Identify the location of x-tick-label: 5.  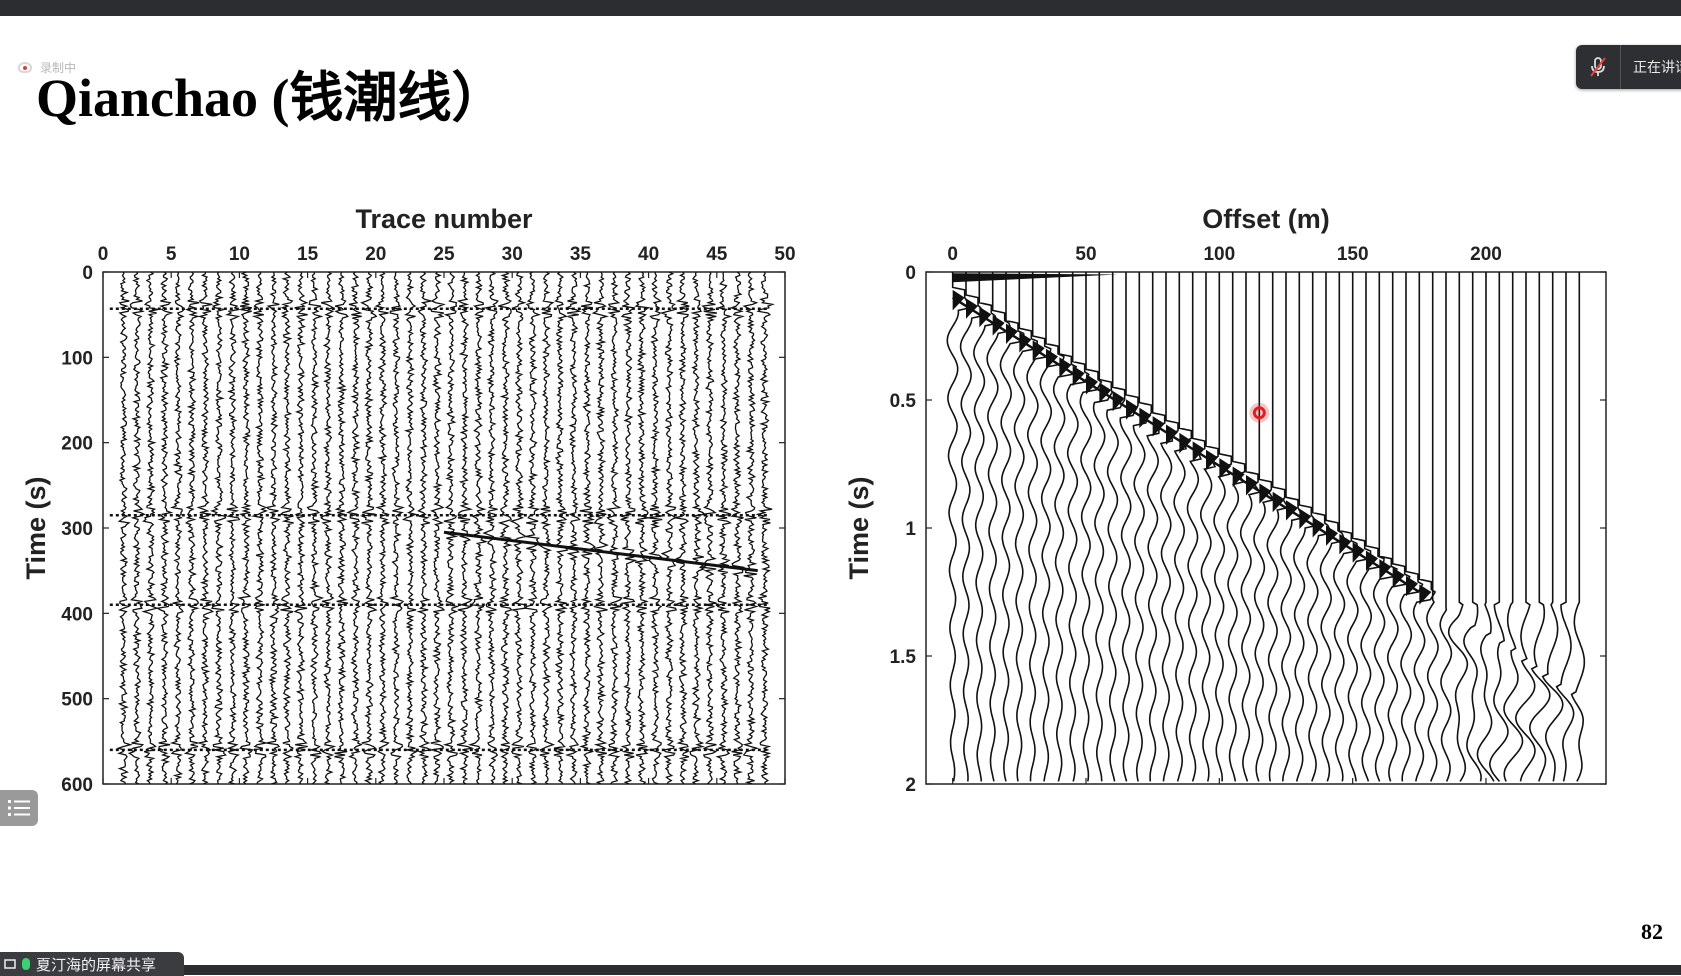
(171, 254).